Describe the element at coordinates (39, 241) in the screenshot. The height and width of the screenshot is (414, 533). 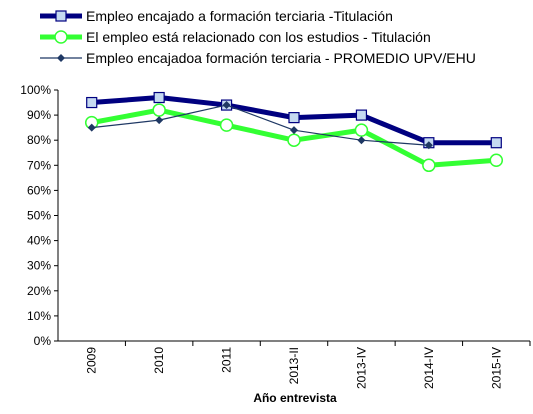
I see `y-tick-label: 40%` at that location.